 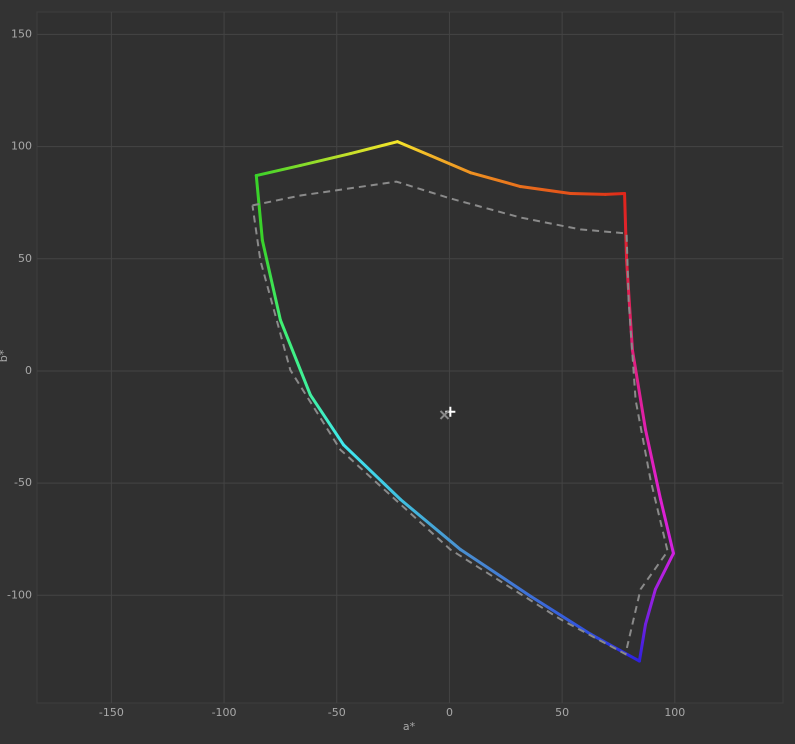 I want to click on x-tick-label: -100, so click(x=224, y=712).